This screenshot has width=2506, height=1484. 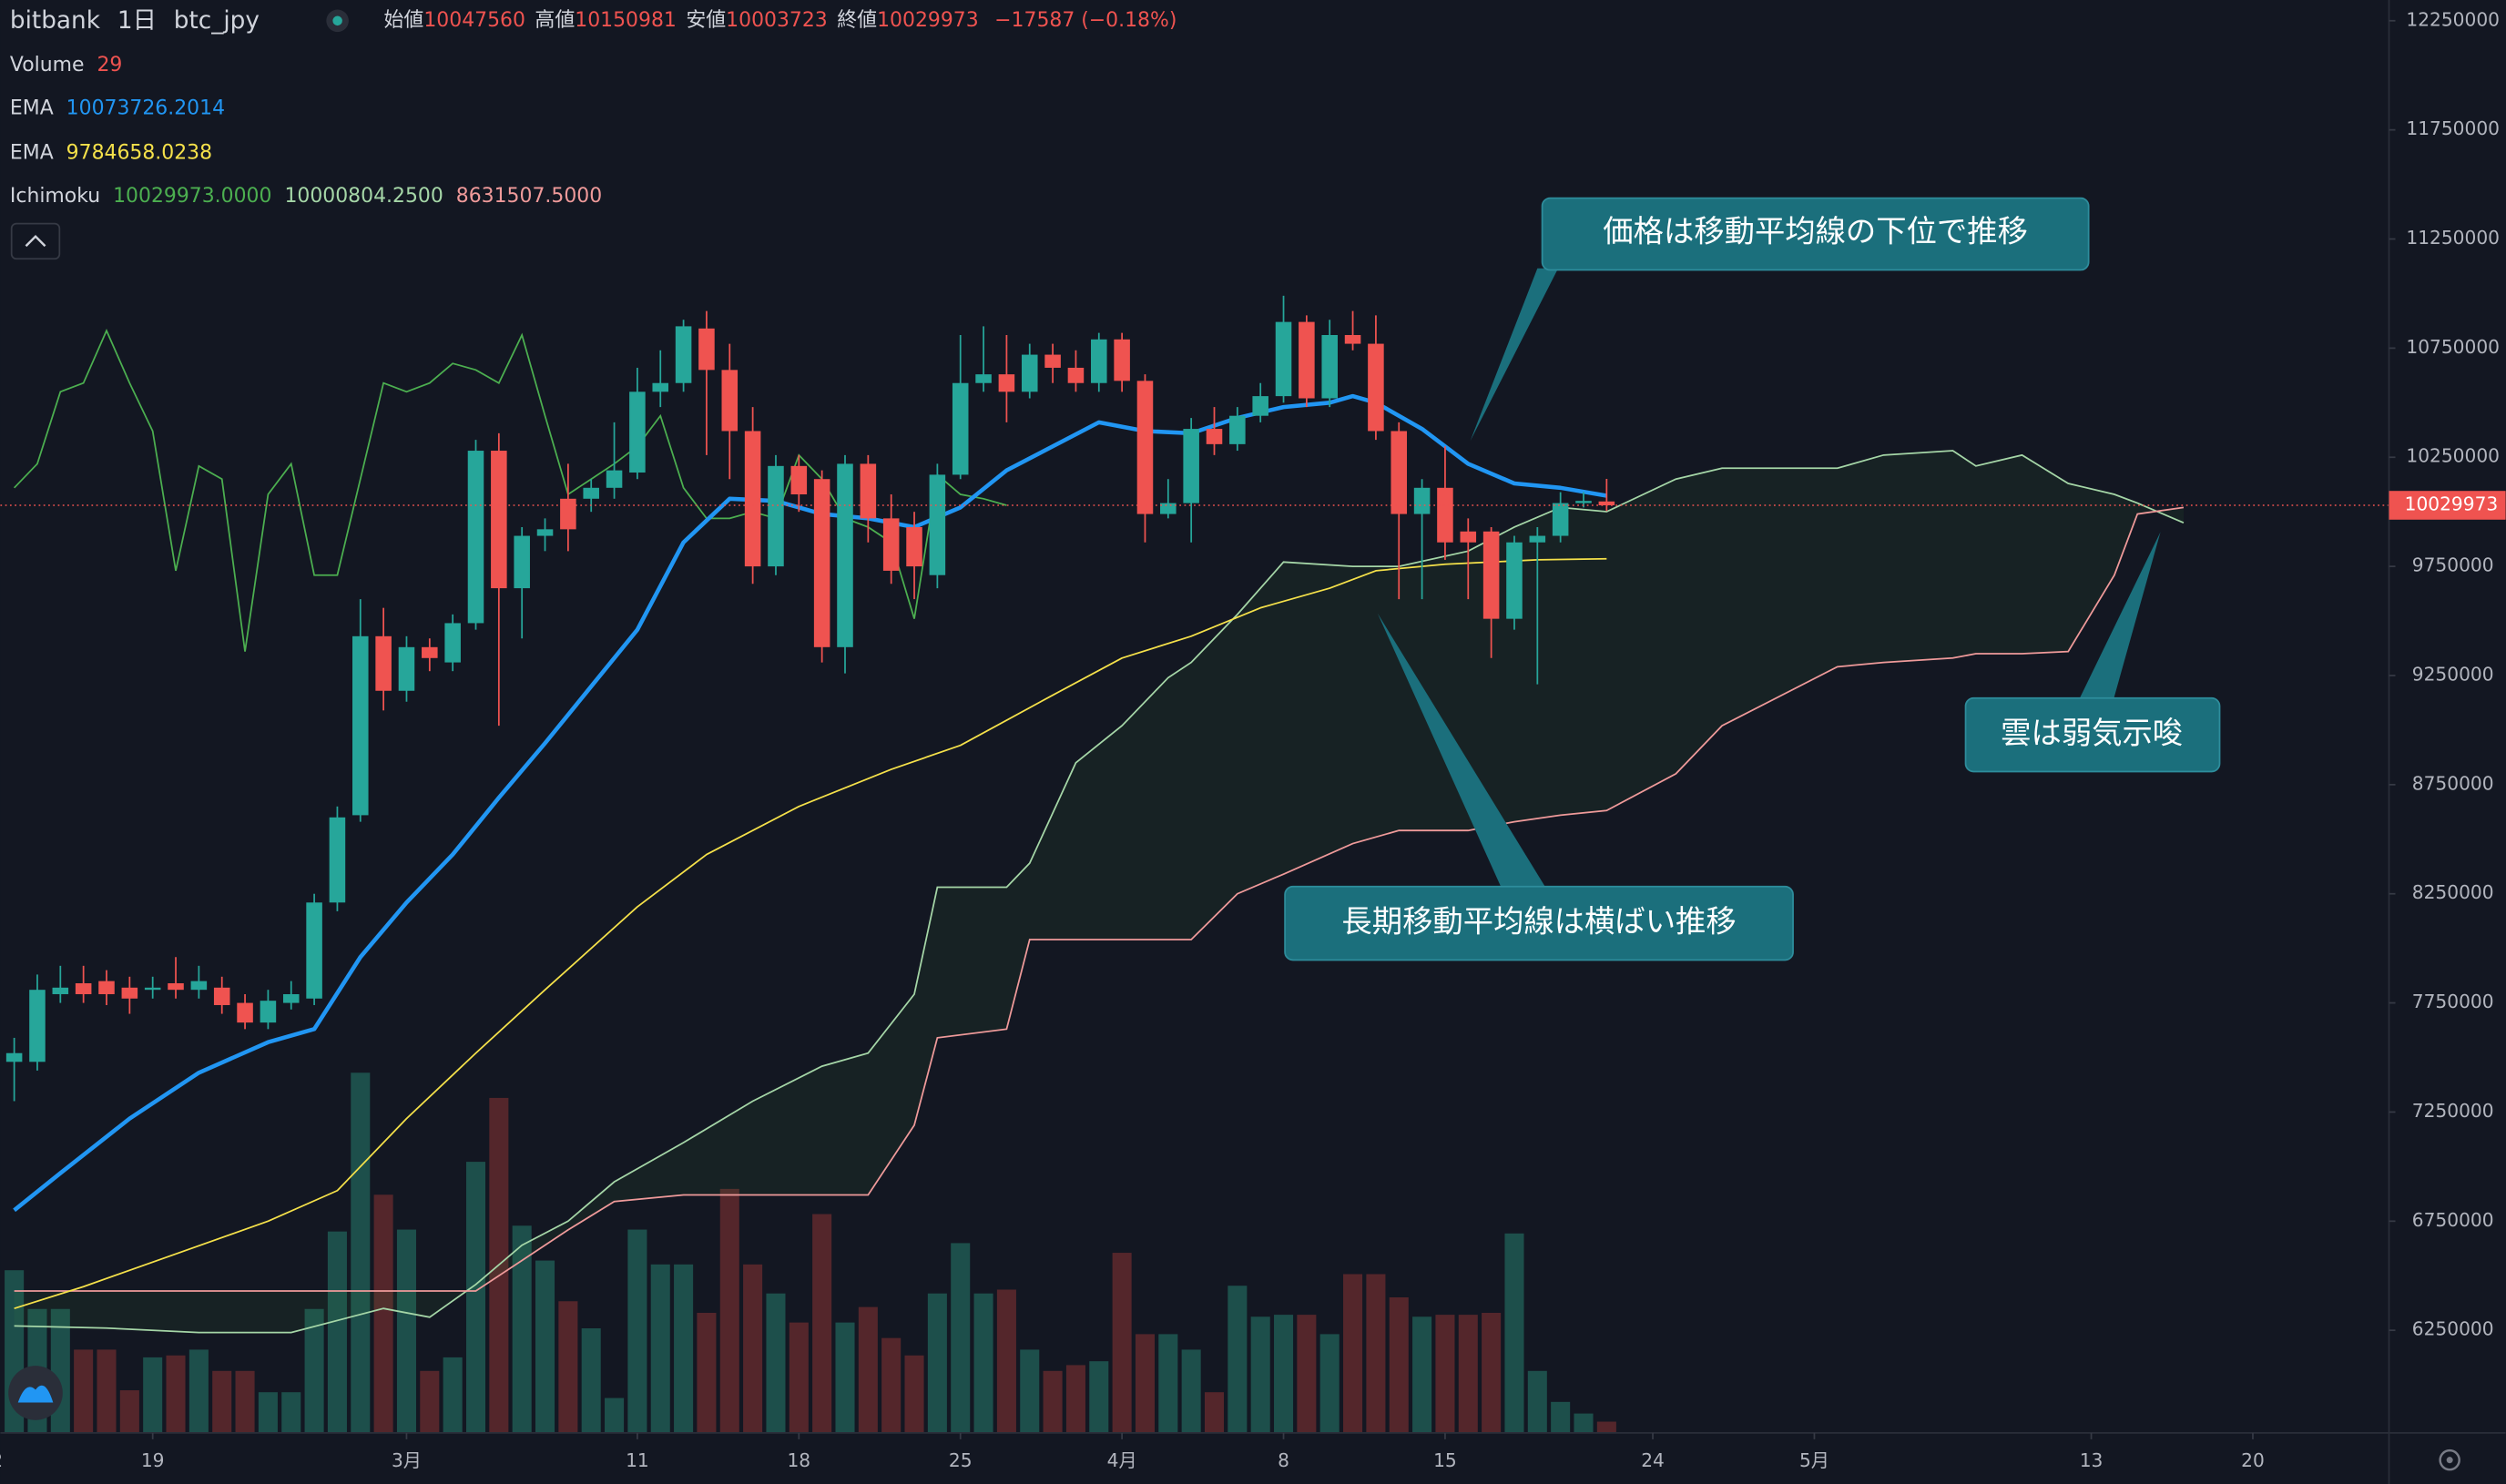 I want to click on low-value: 10003723, so click(x=777, y=20).